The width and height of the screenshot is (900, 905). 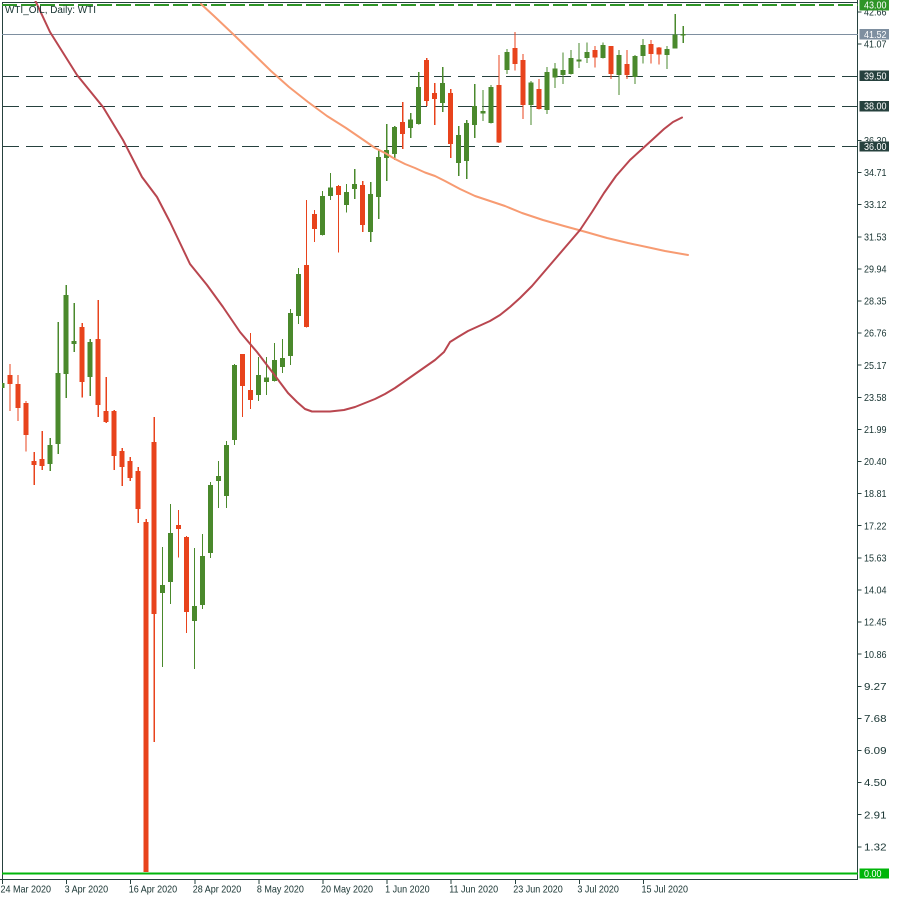 I want to click on svg-text: 4.50, so click(x=875, y=783).